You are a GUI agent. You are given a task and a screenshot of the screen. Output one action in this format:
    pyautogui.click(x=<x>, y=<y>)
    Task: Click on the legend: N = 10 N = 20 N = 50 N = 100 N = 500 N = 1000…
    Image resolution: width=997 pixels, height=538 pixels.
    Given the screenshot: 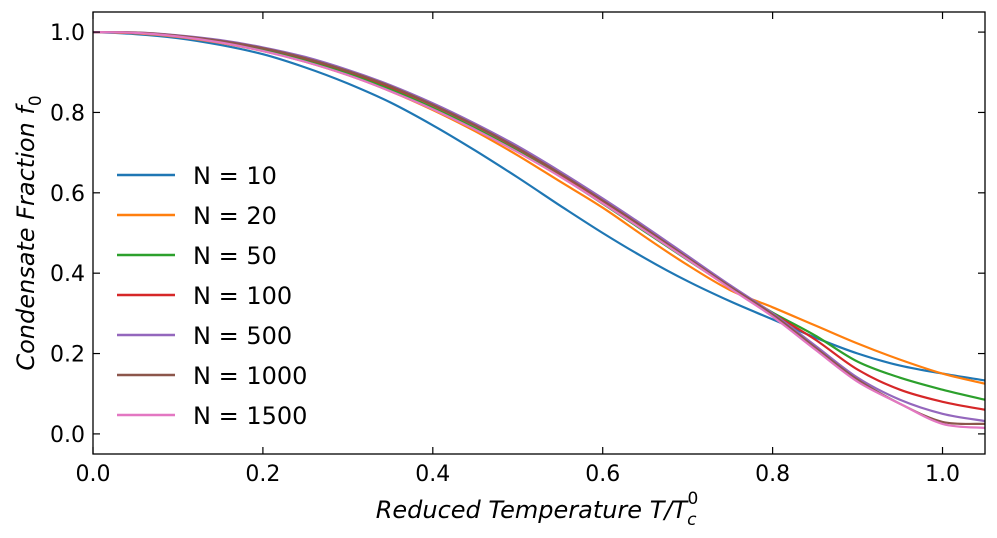 What is the action you would take?
    pyautogui.click(x=212, y=296)
    